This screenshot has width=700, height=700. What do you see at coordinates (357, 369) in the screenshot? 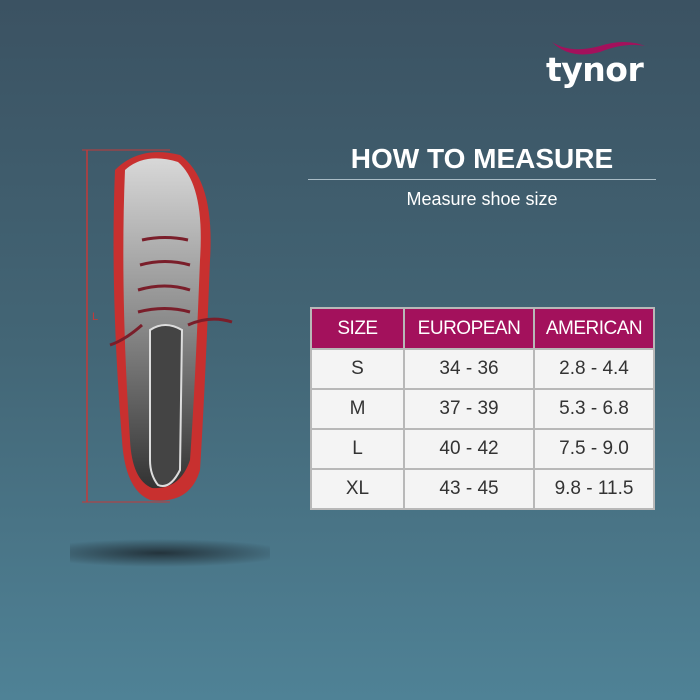
I see `size-cell: S` at bounding box center [357, 369].